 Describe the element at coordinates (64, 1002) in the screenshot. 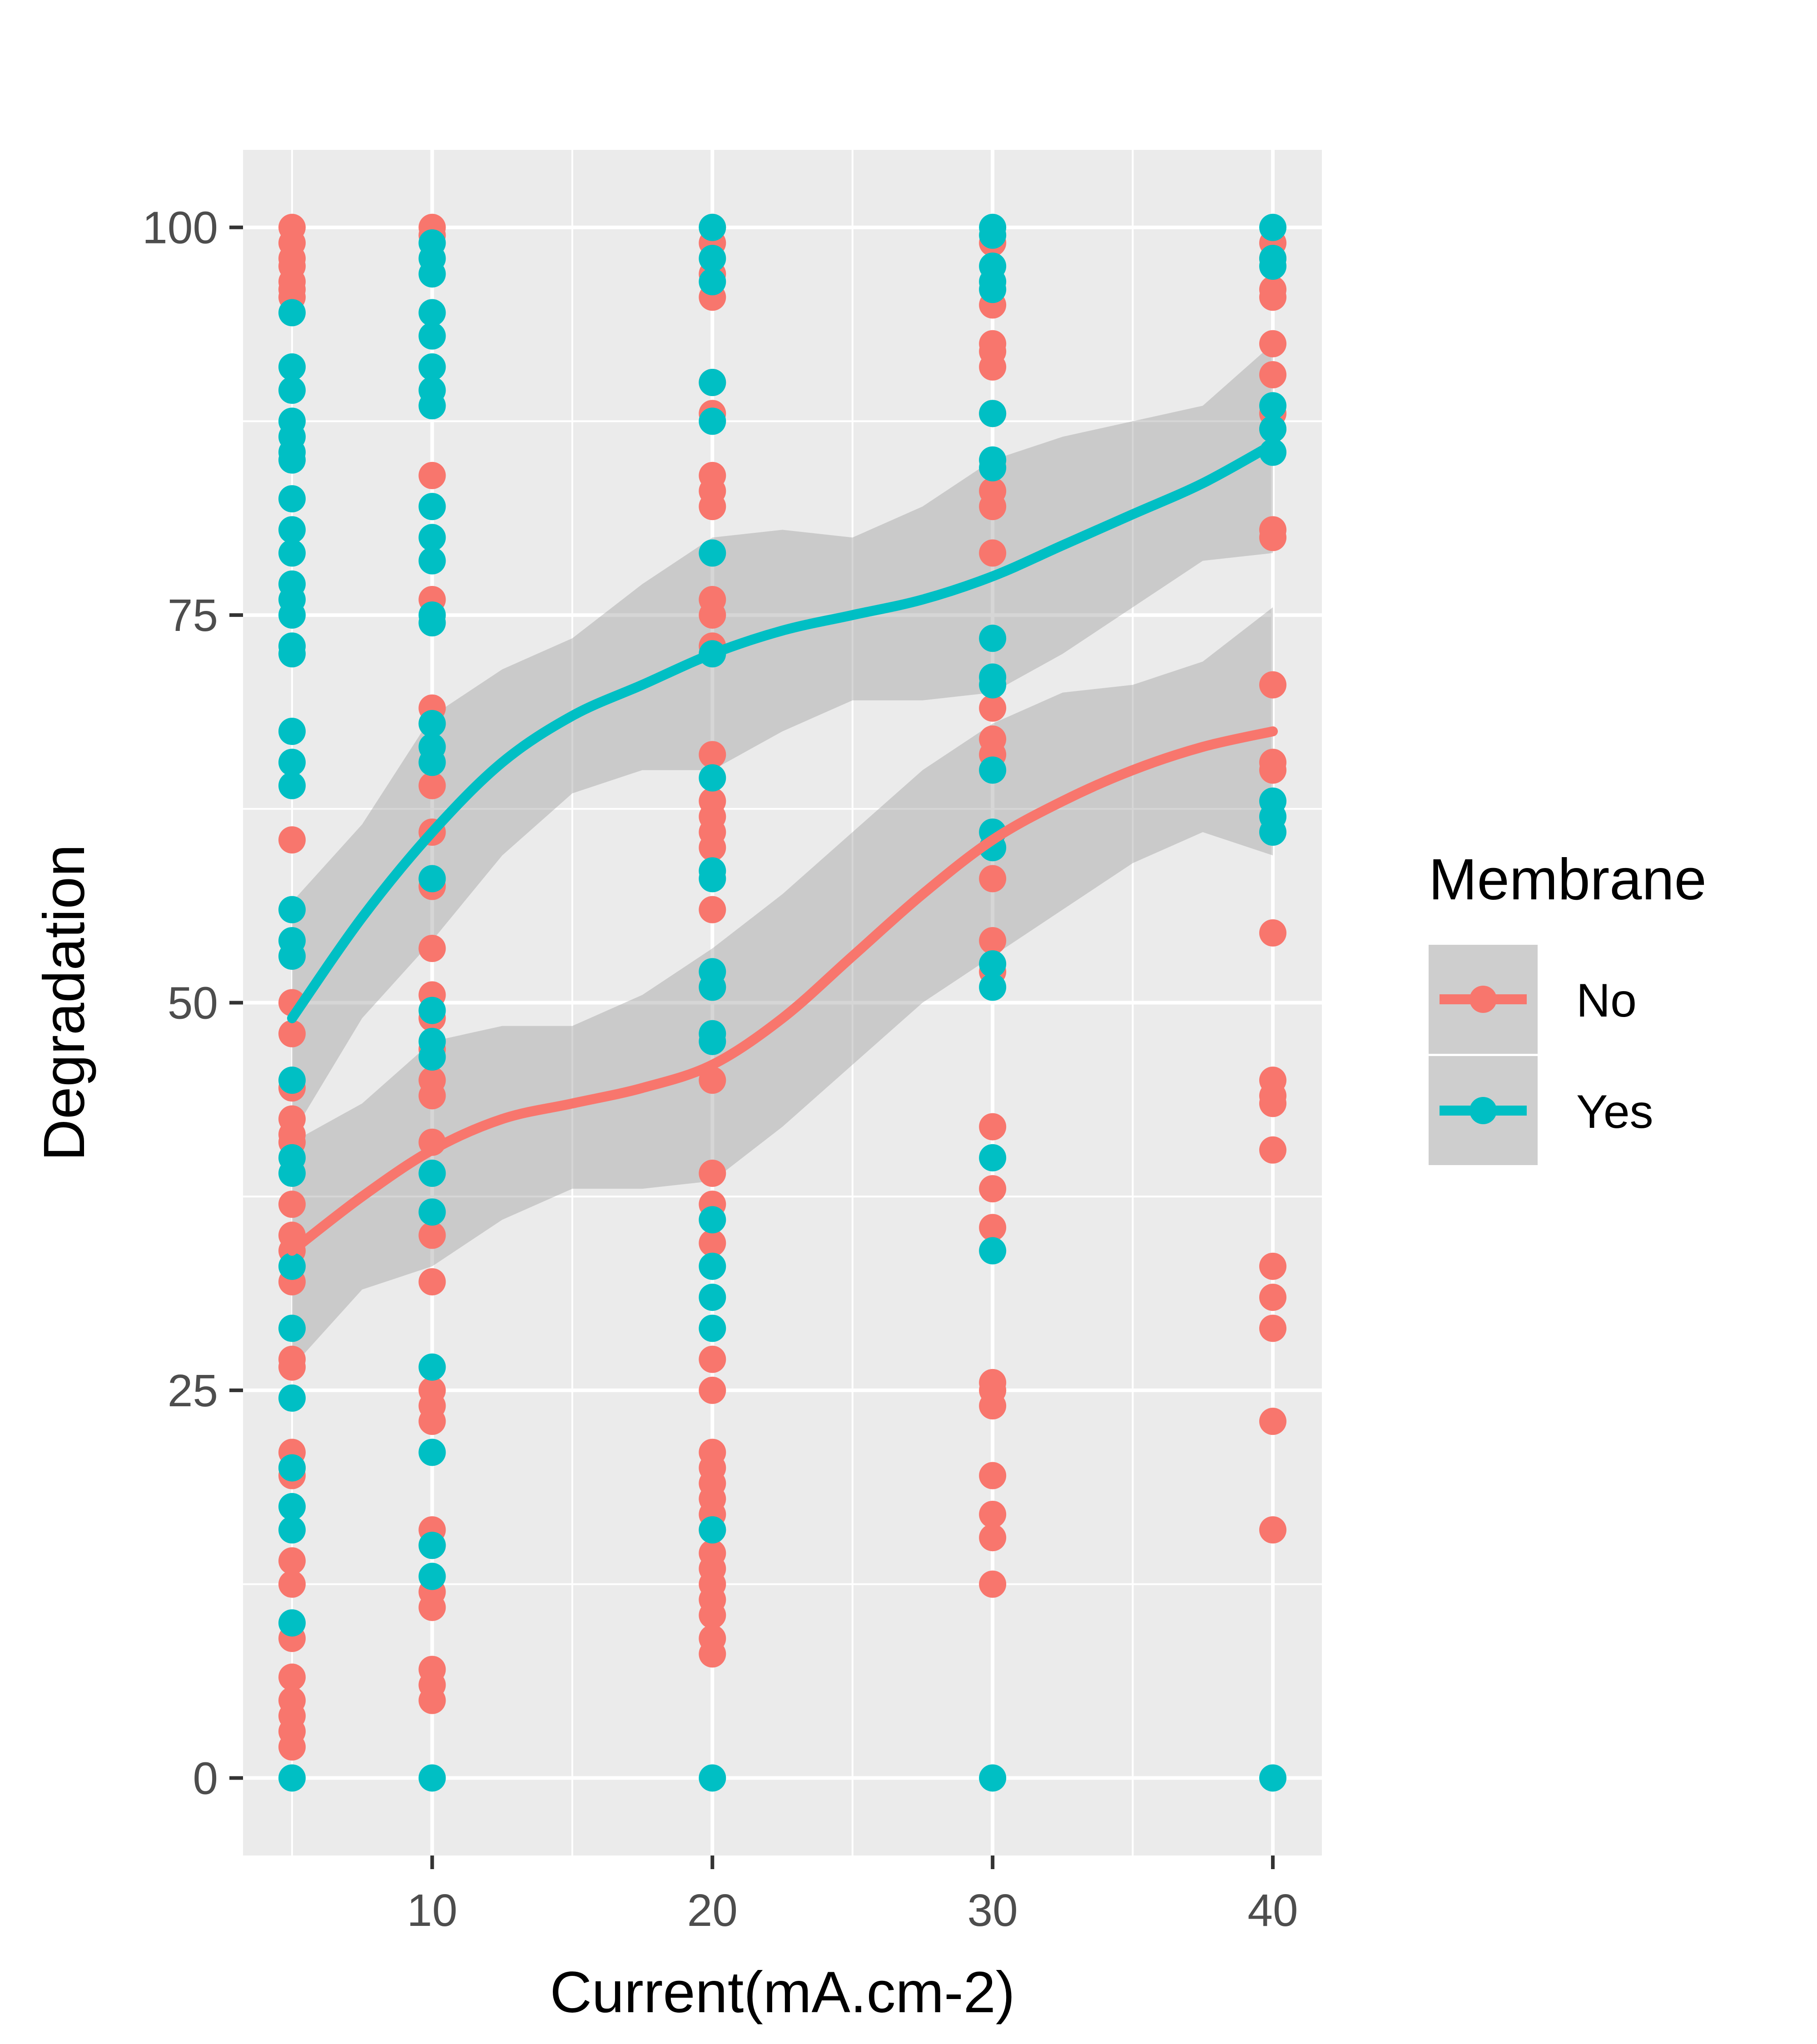

I see `y-axis-title: Degradation` at that location.